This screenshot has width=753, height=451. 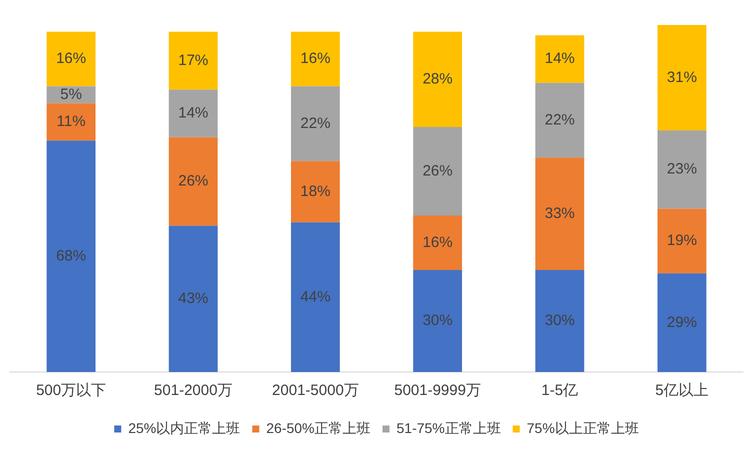 What do you see at coordinates (71, 94) in the screenshot?
I see `data-label: 5%` at bounding box center [71, 94].